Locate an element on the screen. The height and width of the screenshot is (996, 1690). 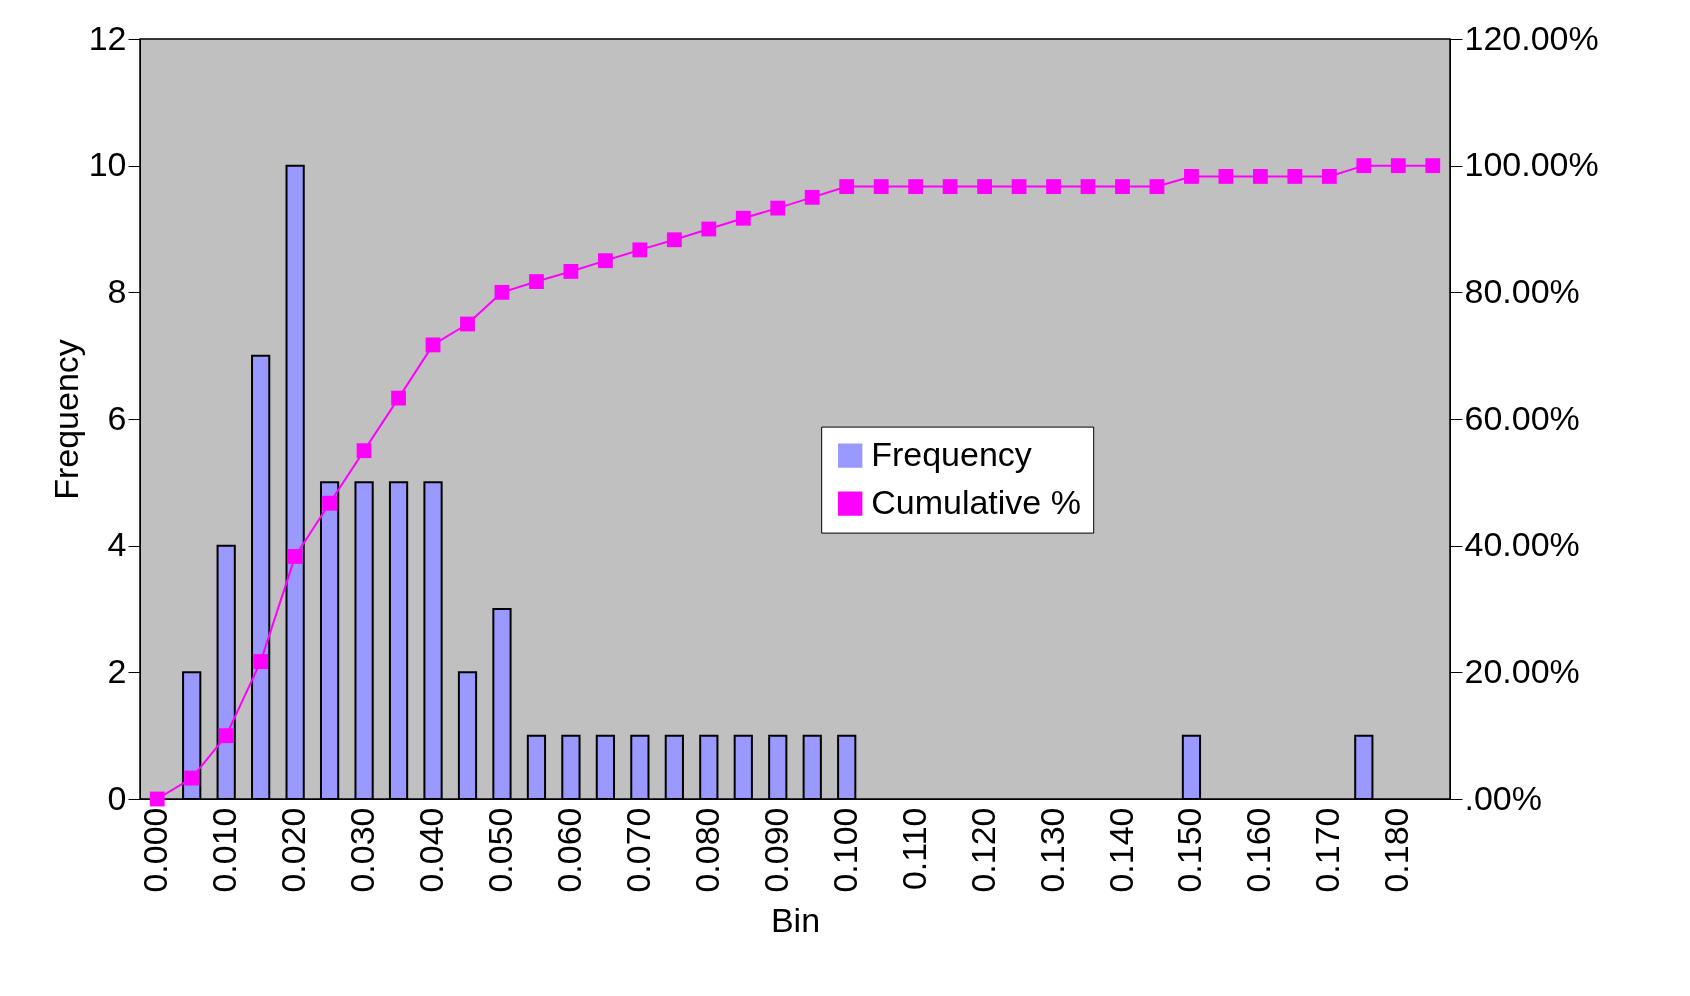
x-tick-label: 0.180 is located at coordinates (1396, 850).